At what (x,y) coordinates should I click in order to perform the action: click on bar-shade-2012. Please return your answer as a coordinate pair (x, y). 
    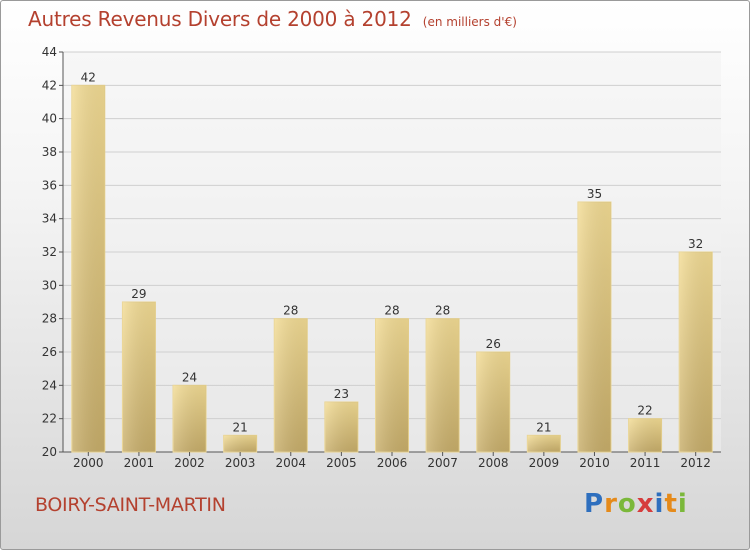
    Looking at the image, I should click on (696, 352).